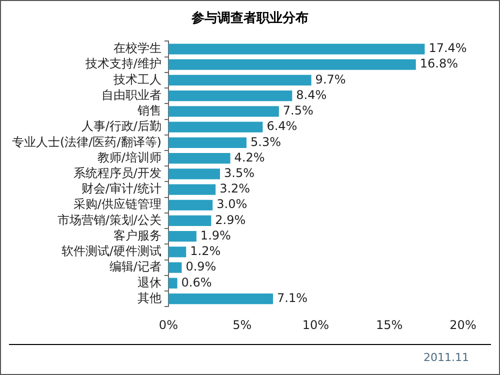 This screenshot has width=500, height=375. Describe the element at coordinates (215, 235) in the screenshot. I see `data-label: 1.9%` at that location.